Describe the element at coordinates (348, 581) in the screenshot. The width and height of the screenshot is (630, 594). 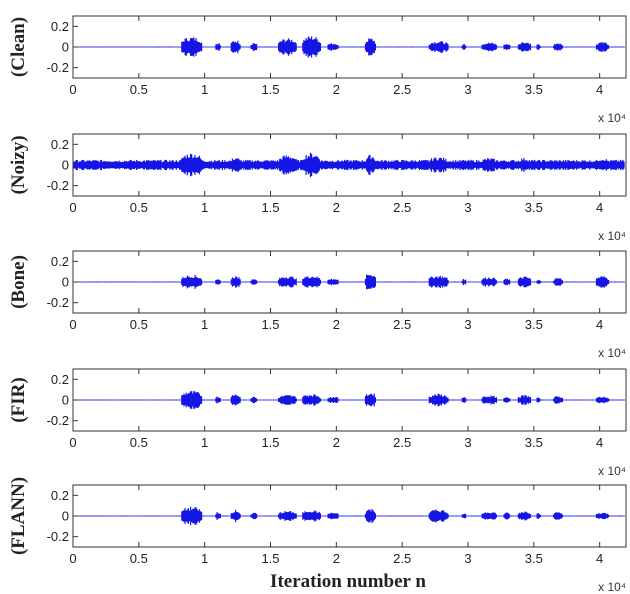
I see `x-axis-label: Iteration number n` at that location.